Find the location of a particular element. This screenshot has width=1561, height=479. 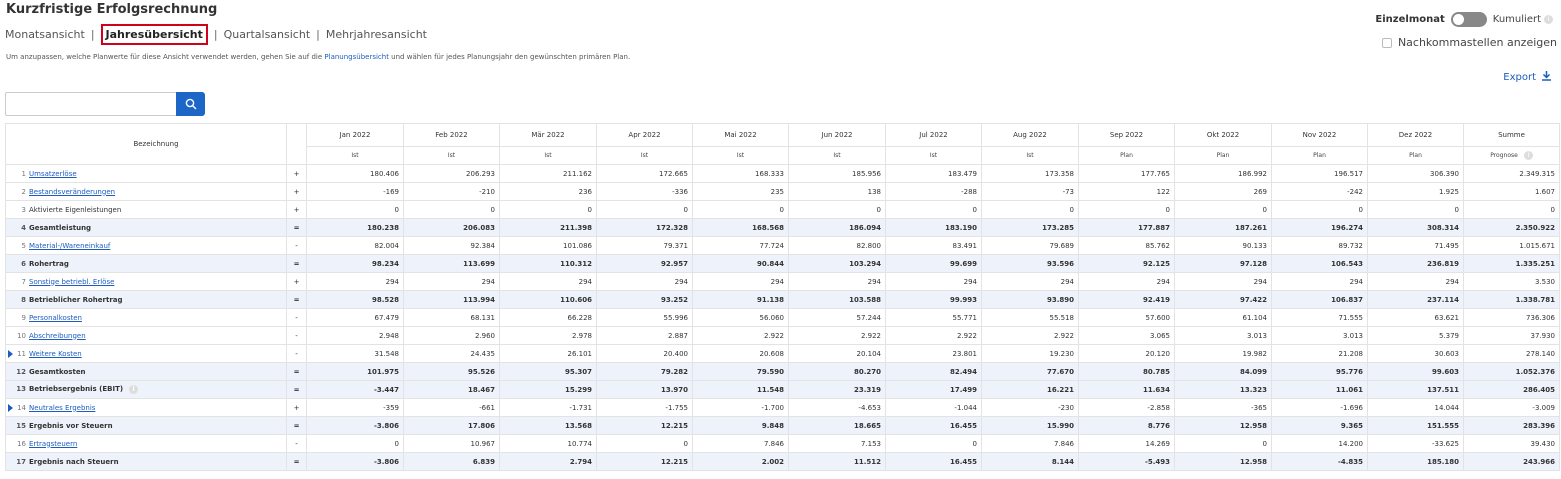

row-index: 5 is located at coordinates (23, 245).